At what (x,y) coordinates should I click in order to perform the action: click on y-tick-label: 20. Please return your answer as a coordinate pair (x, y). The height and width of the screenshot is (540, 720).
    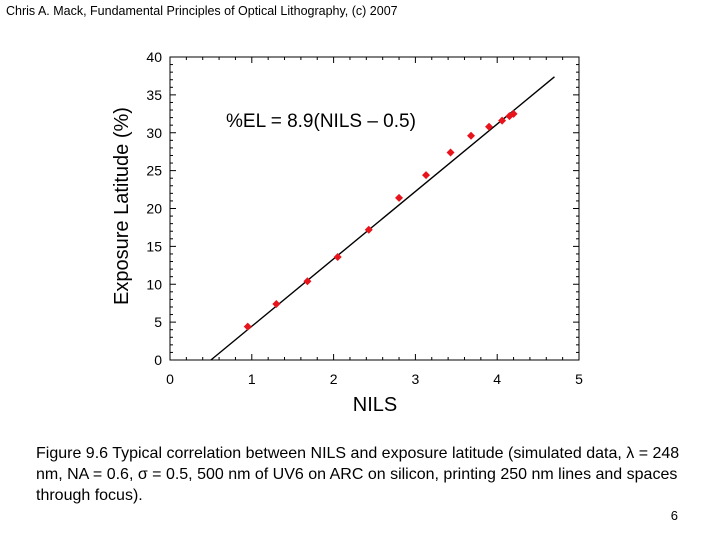
    Looking at the image, I should click on (154, 209).